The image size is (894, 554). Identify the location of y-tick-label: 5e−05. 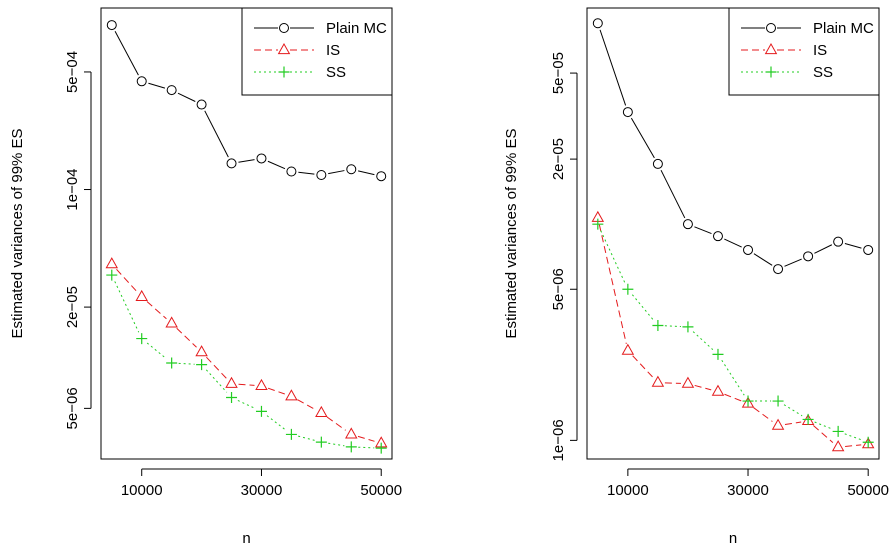
(558, 73).